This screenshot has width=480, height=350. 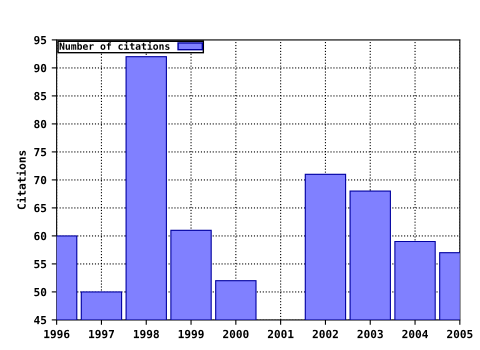 I want to click on y-tick-label: 75, so click(x=40, y=152).